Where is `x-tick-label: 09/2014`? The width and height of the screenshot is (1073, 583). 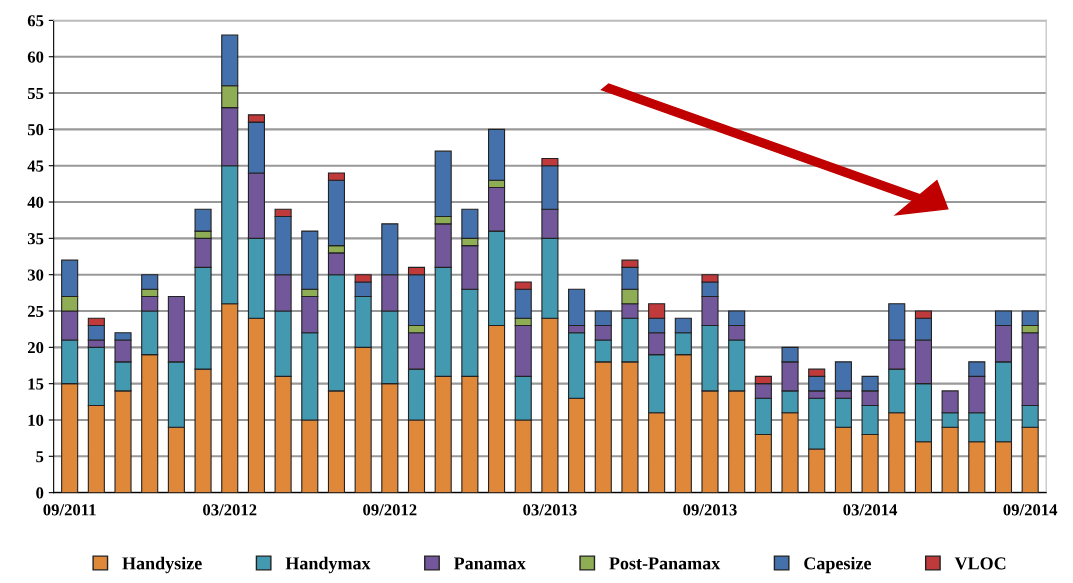
x-tick-label: 09/2014 is located at coordinates (1030, 510).